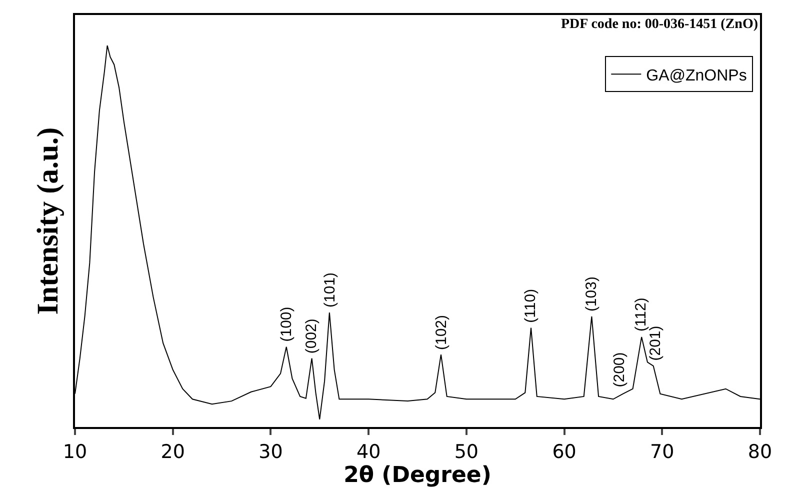 This screenshot has height=497, width=788. Describe the element at coordinates (619, 370) in the screenshot. I see `annotation: (200)` at that location.